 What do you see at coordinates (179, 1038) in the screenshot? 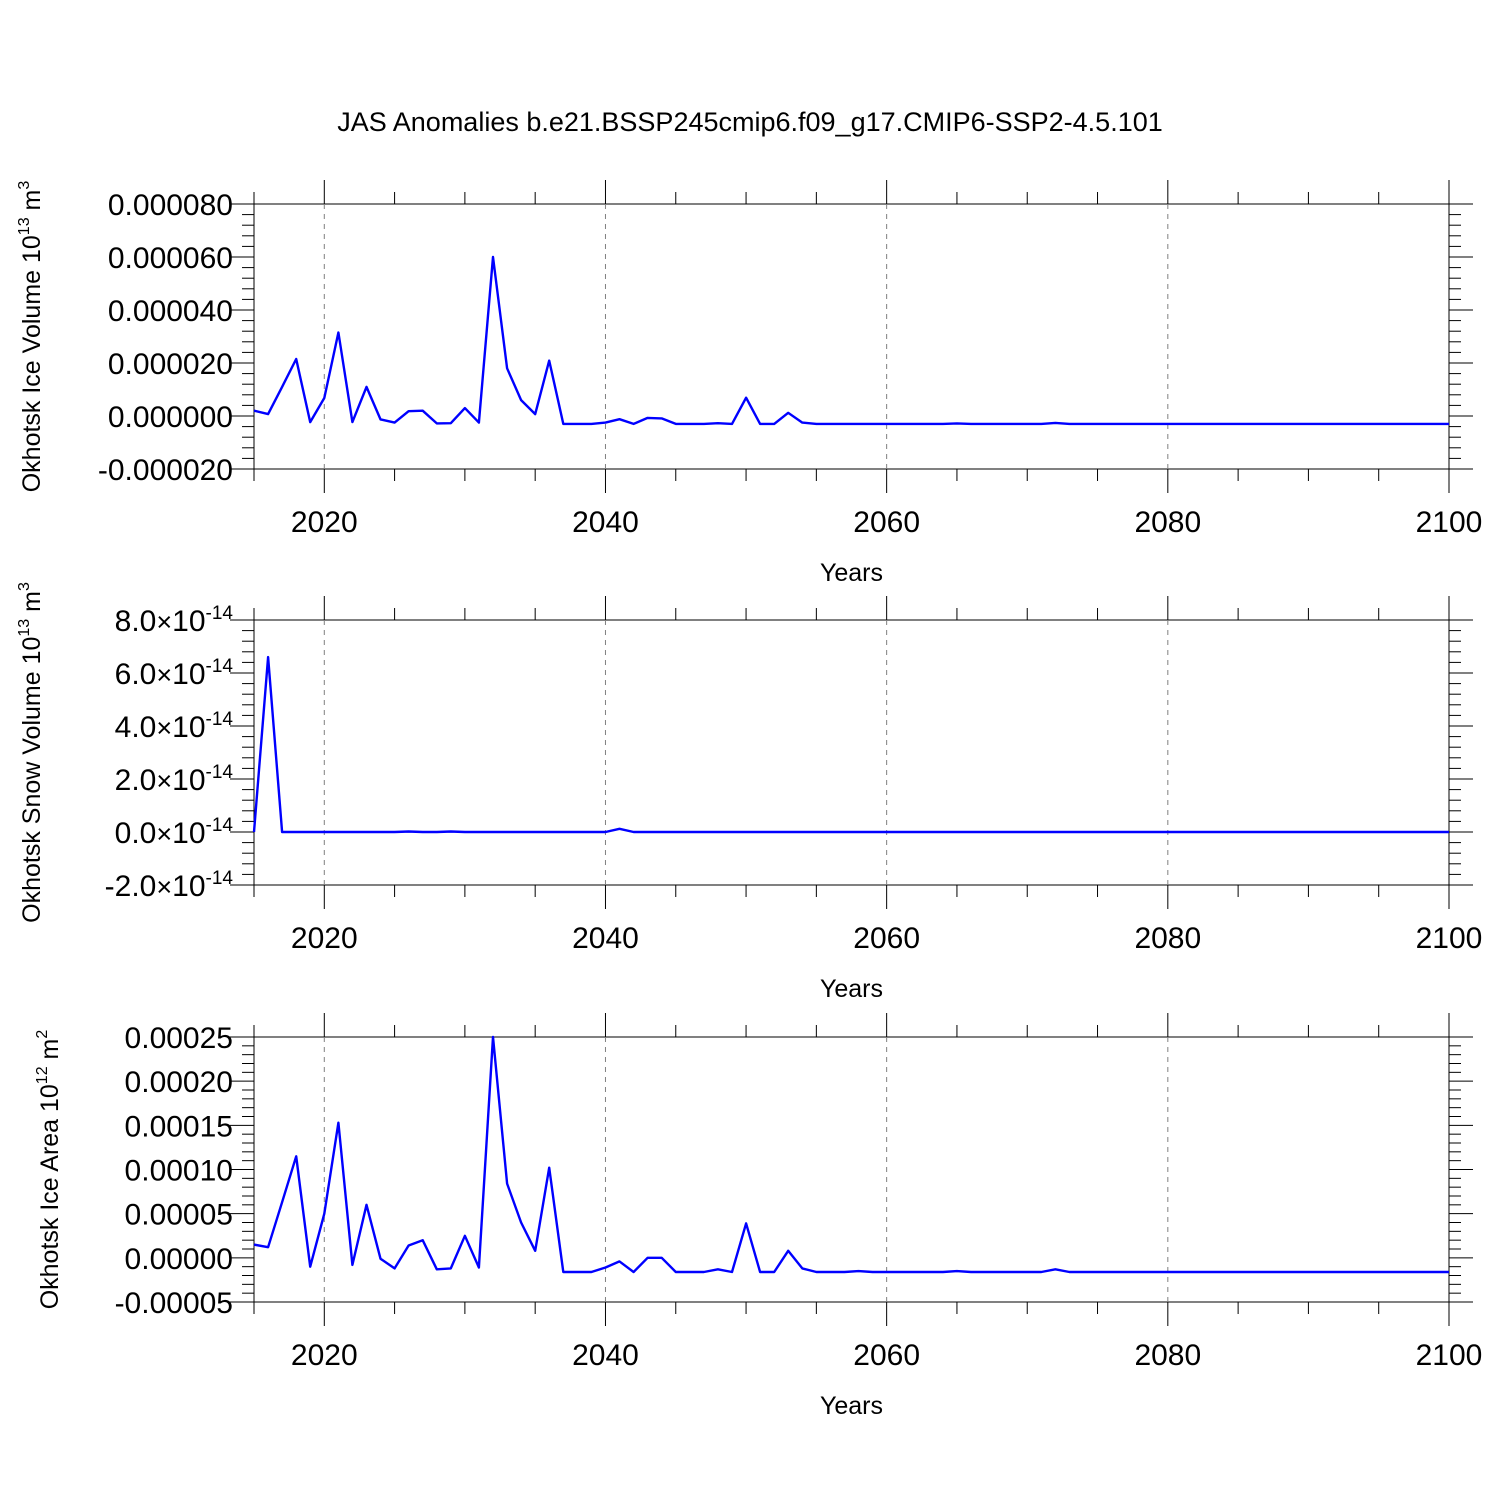
I see `y-tick-label: 0.00025` at bounding box center [179, 1038].